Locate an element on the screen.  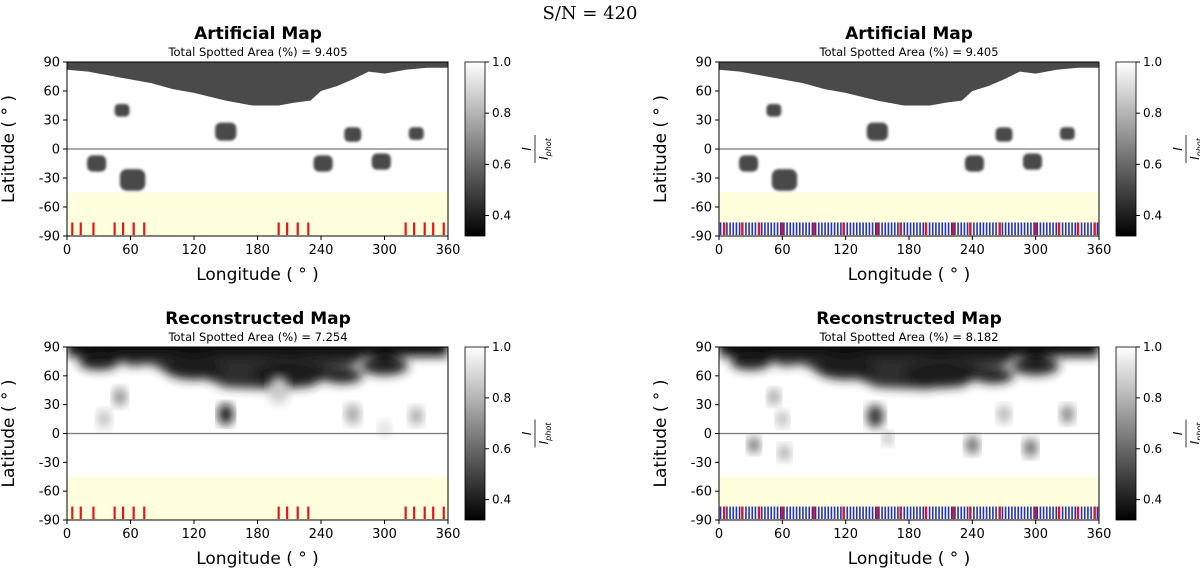
map-subtitle: Total Spotted Area (%) = 9.405 is located at coordinates (908, 52).